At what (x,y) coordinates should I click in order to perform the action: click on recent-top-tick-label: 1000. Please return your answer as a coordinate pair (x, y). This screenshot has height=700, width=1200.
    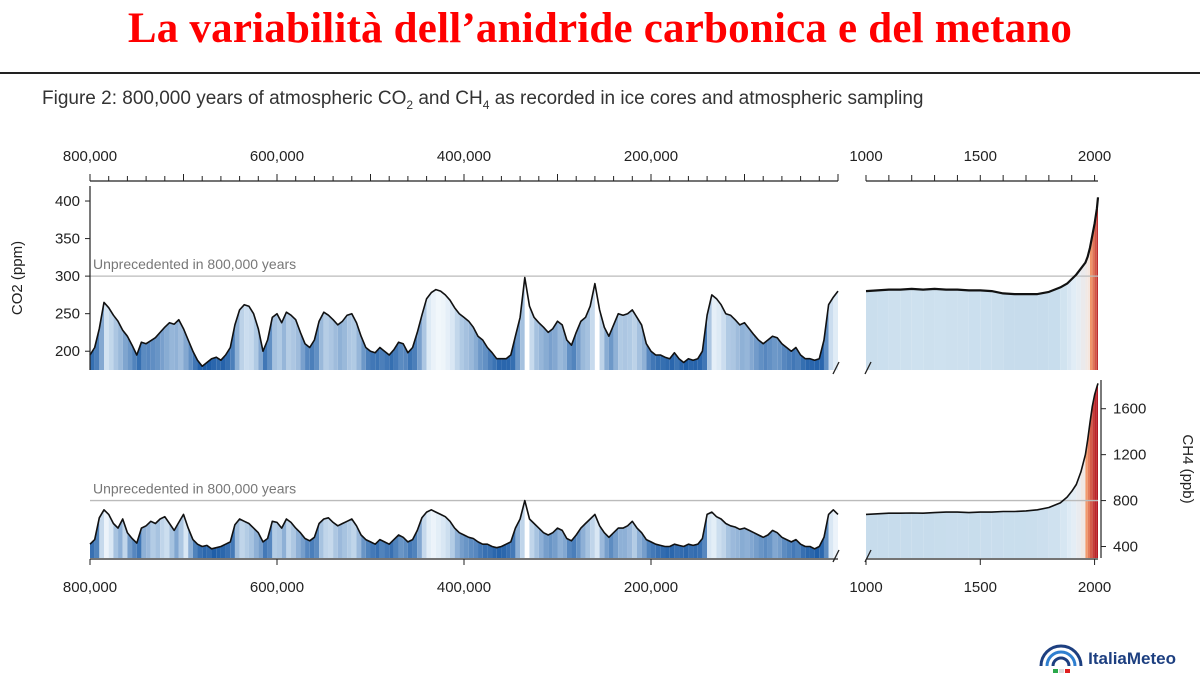
    Looking at the image, I should click on (865, 156).